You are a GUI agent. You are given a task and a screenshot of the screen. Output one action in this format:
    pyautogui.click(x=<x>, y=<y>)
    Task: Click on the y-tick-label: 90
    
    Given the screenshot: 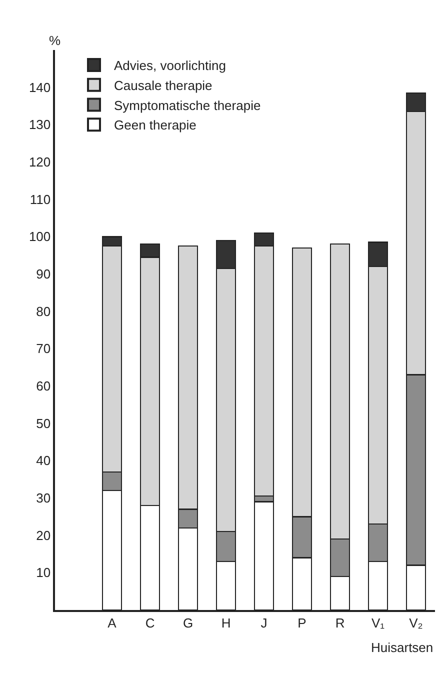 What is the action you would take?
    pyautogui.click(x=43, y=274)
    